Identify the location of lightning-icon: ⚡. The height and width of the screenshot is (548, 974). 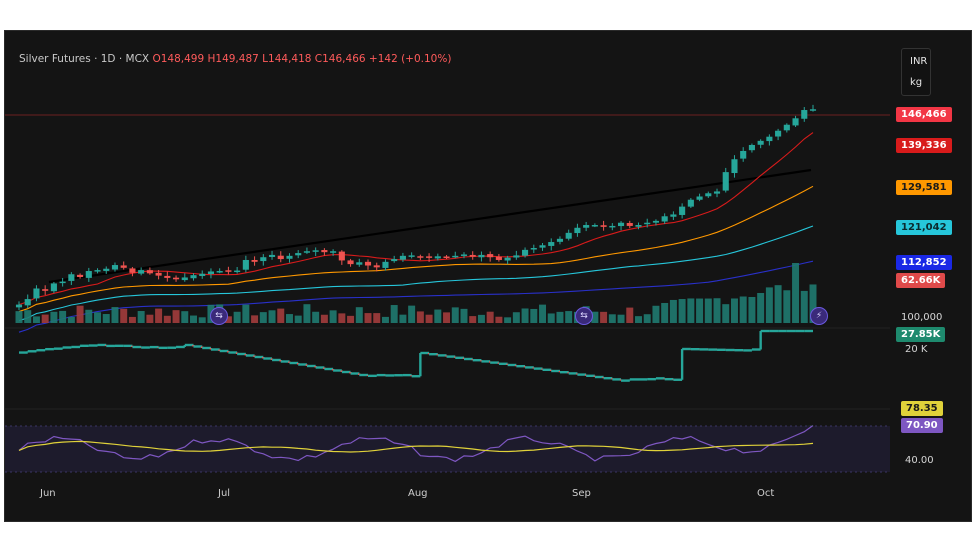
(819, 316).